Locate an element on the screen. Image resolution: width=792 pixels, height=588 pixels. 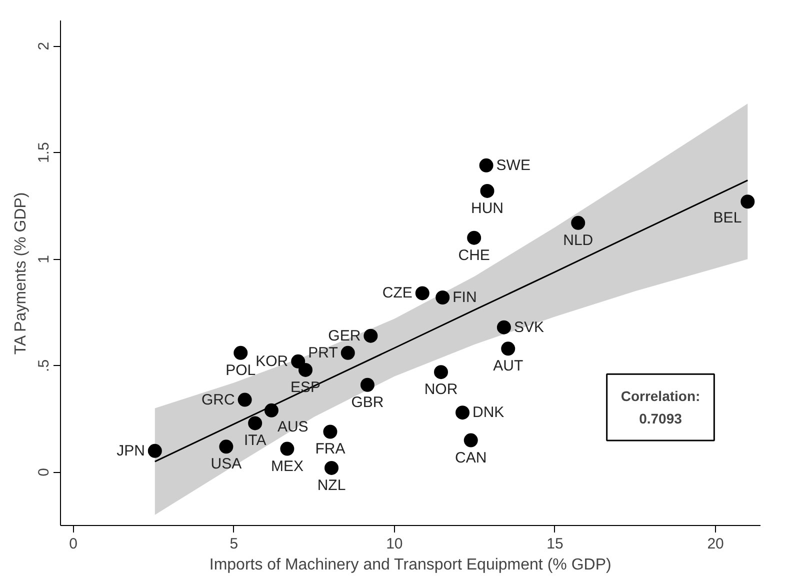
annotation: NZL is located at coordinates (331, 485).